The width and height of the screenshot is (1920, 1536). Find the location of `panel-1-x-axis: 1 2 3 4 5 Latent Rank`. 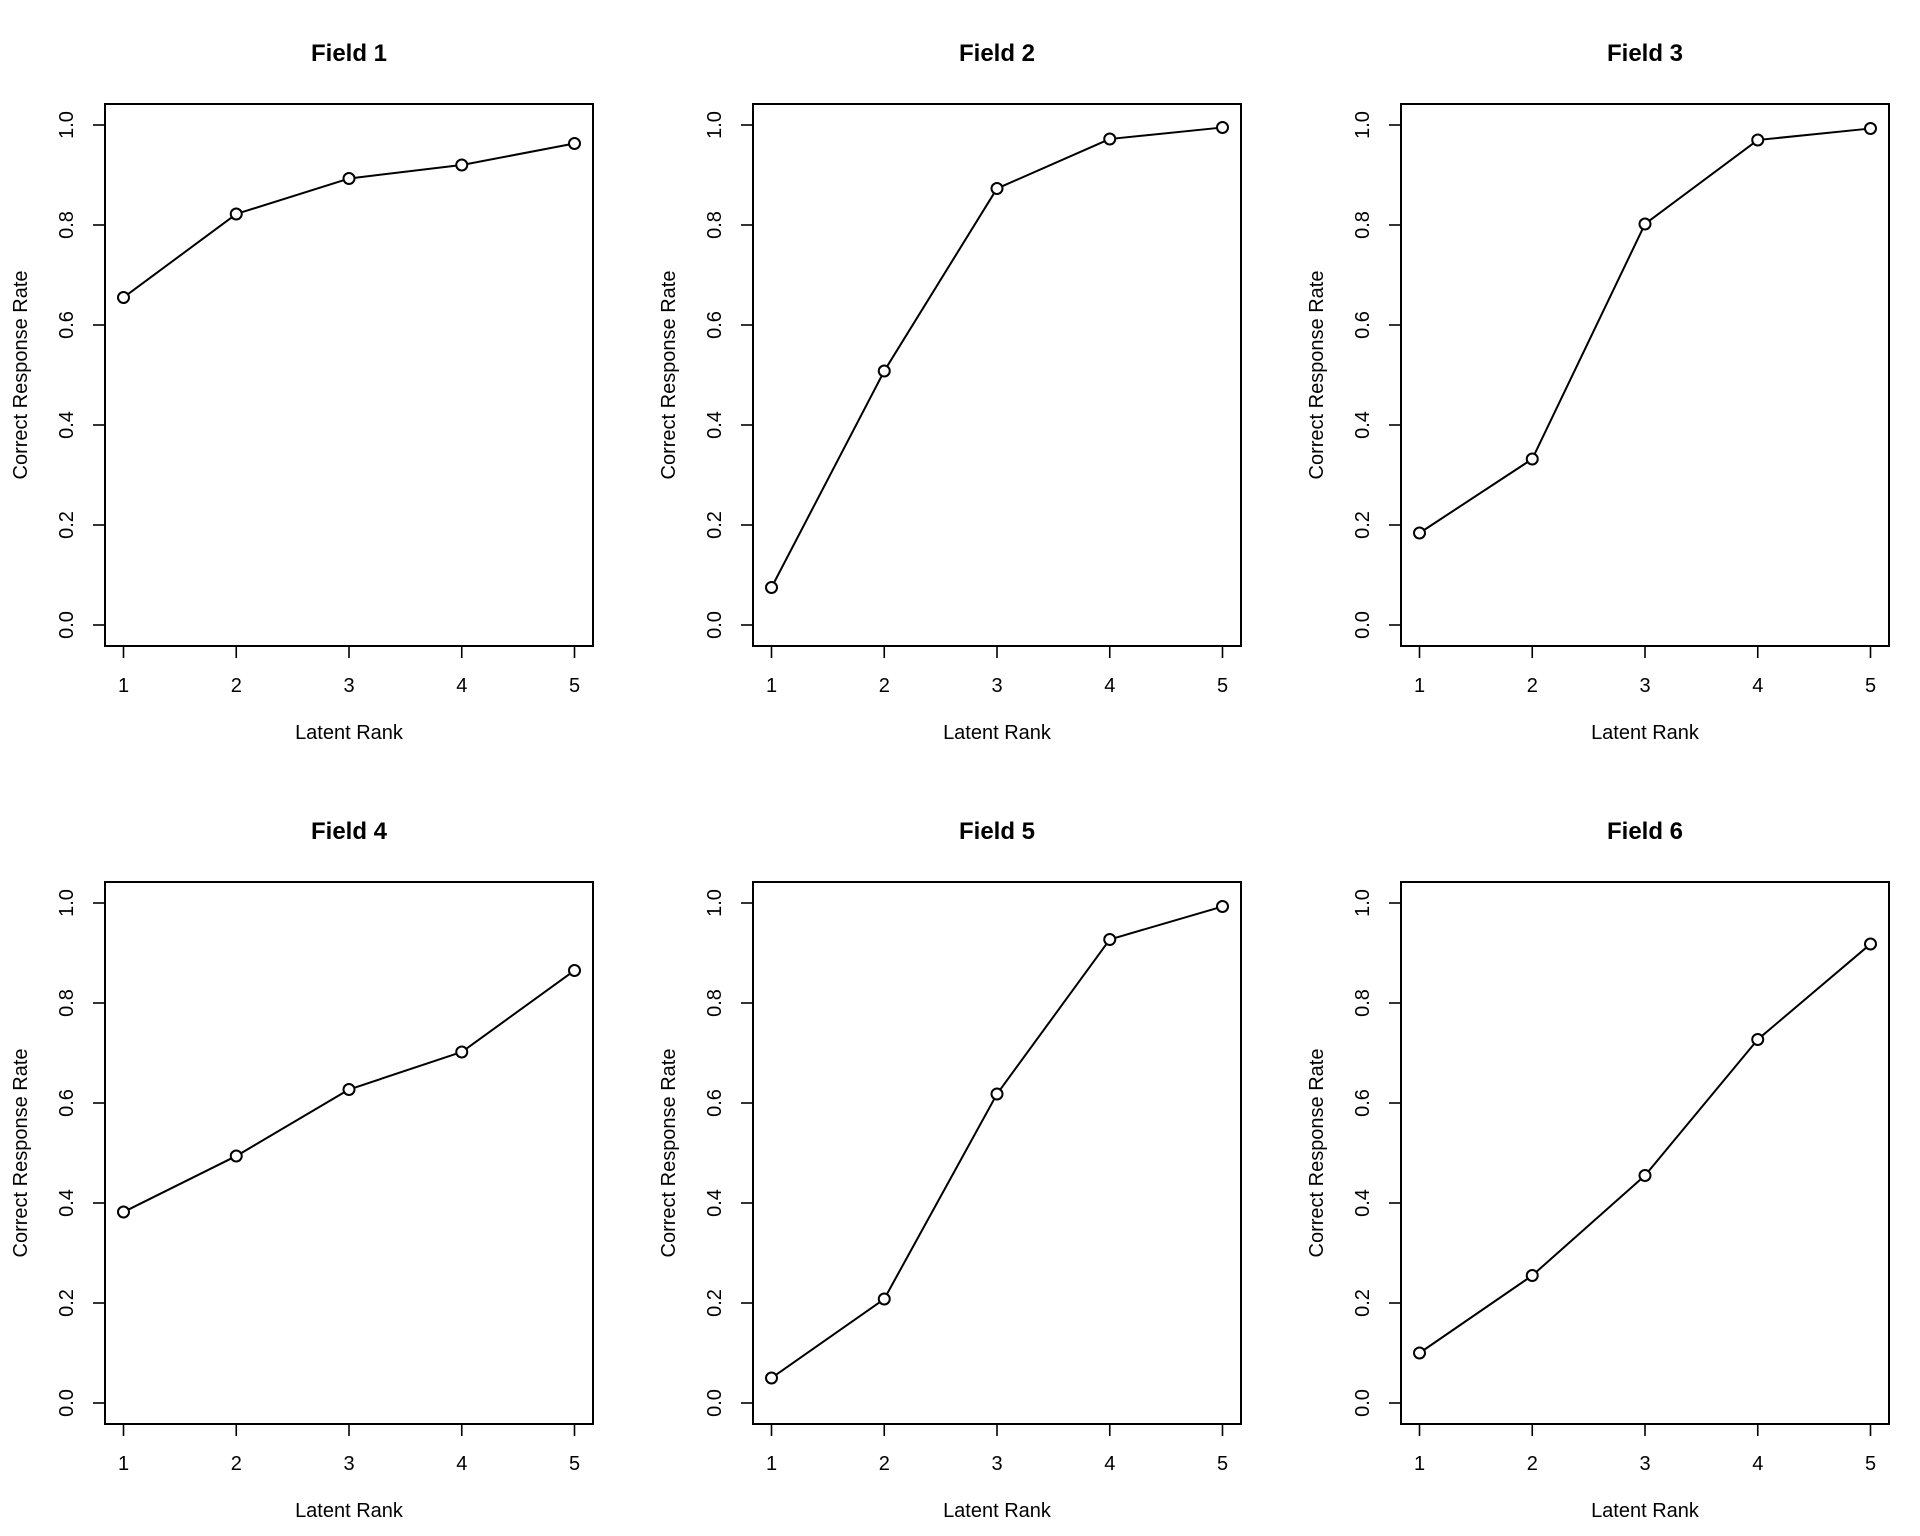

panel-1-x-axis: 1 2 3 4 5 Latent Rank is located at coordinates (349, 694).